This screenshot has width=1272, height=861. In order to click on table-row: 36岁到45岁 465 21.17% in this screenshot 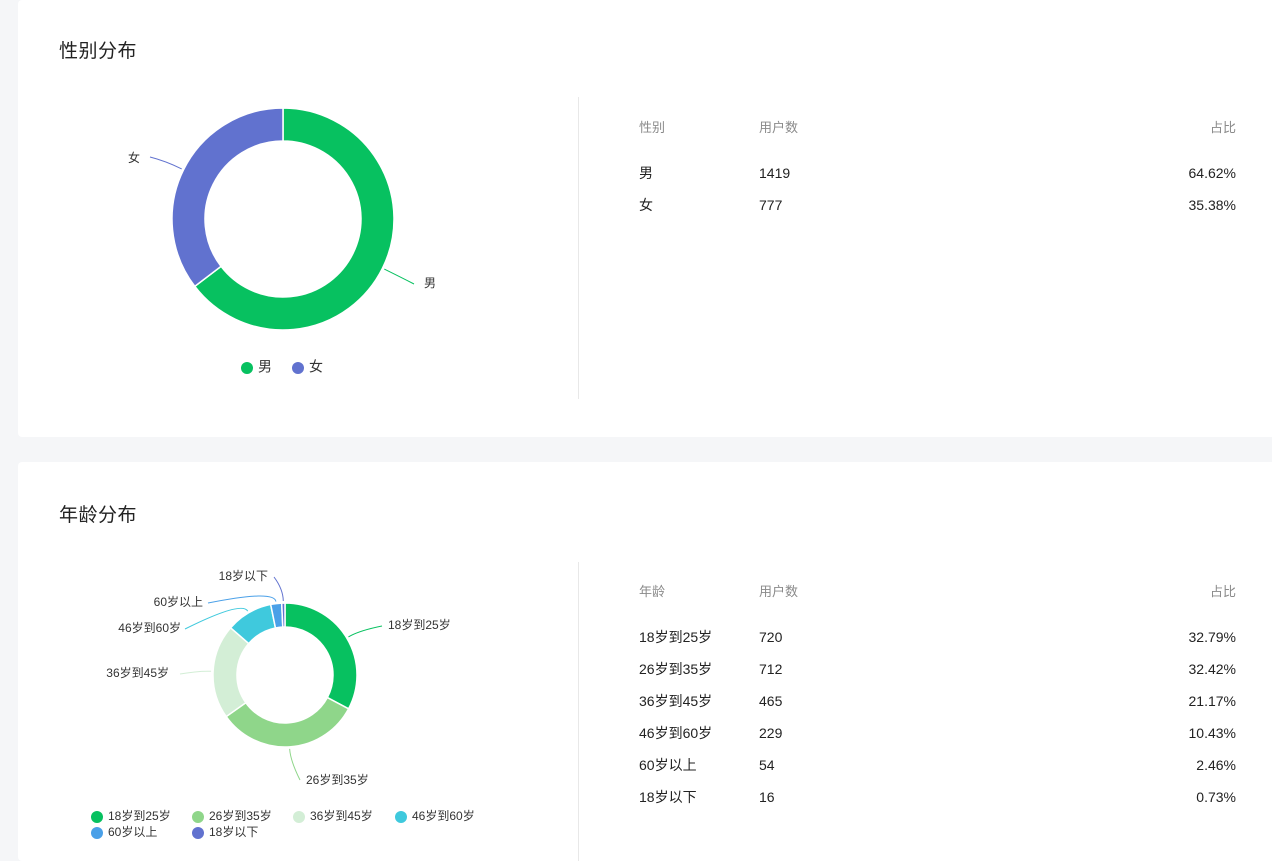, I will do `click(937, 707)`.